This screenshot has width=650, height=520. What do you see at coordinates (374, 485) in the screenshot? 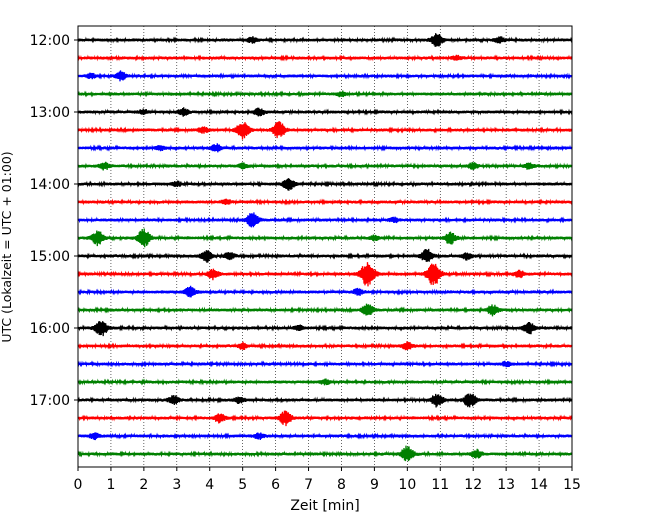
I see `x-tick-label: 9` at bounding box center [374, 485].